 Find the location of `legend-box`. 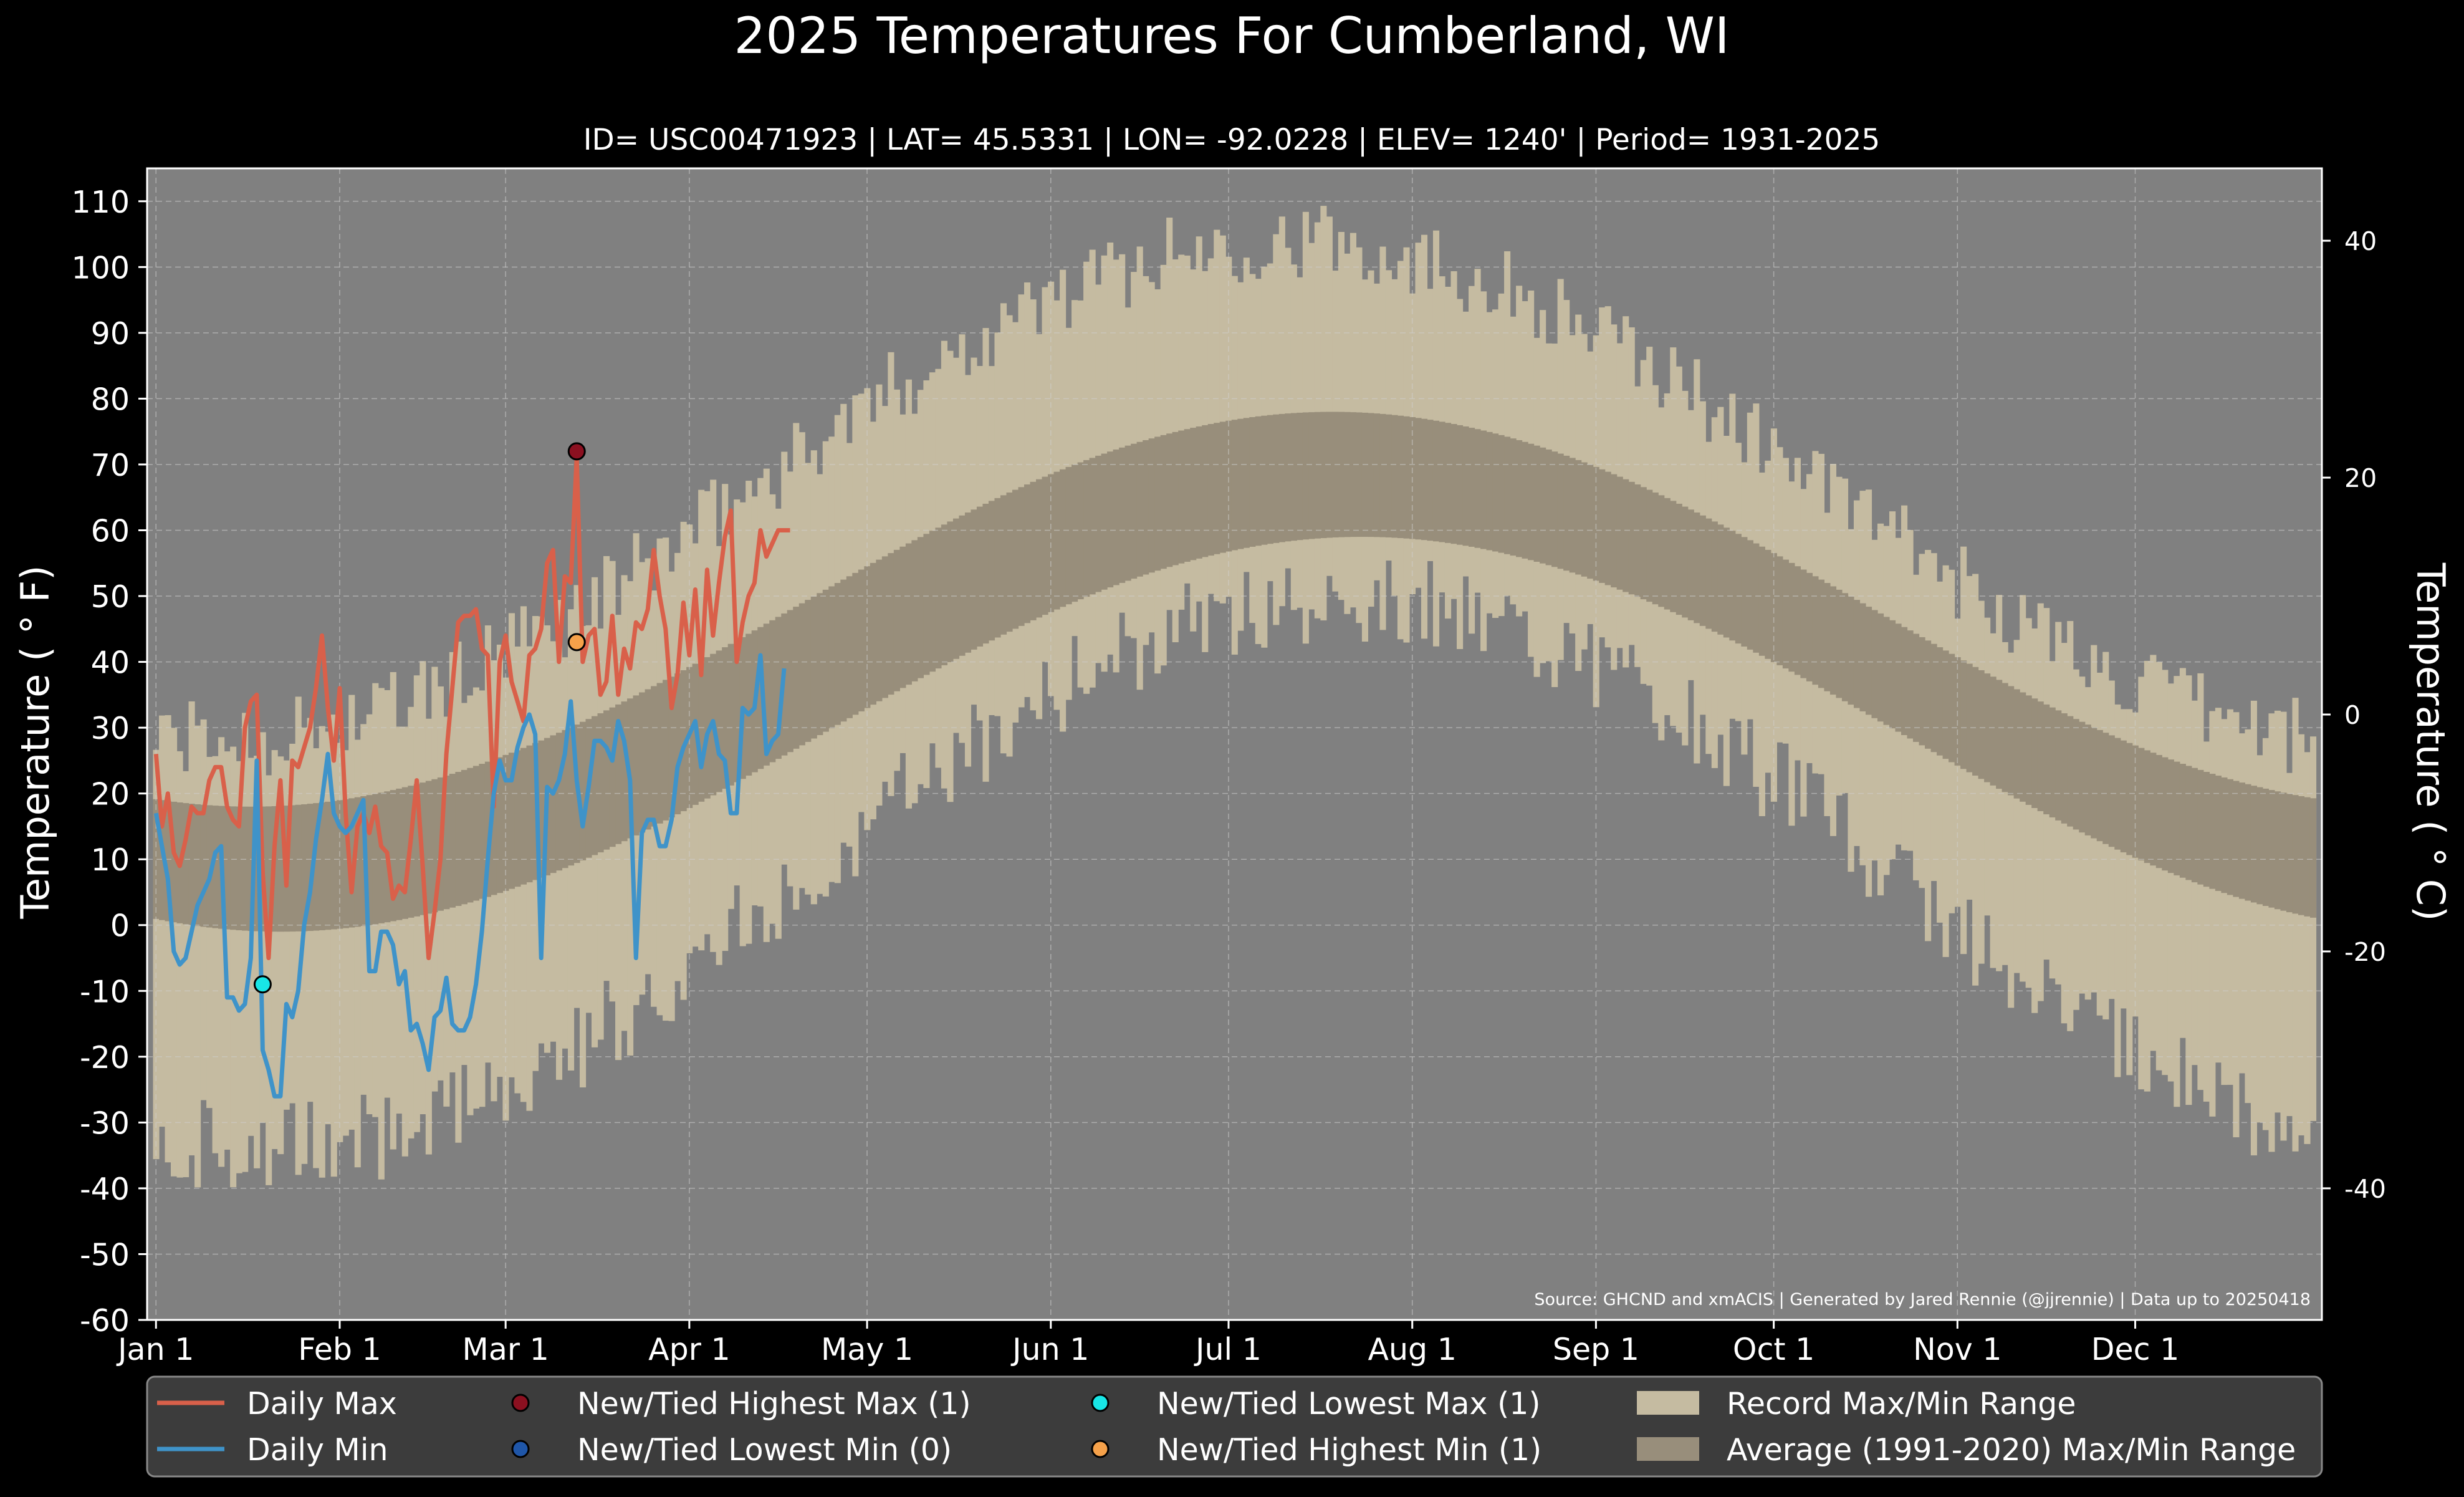

legend-box is located at coordinates (1234, 1426).